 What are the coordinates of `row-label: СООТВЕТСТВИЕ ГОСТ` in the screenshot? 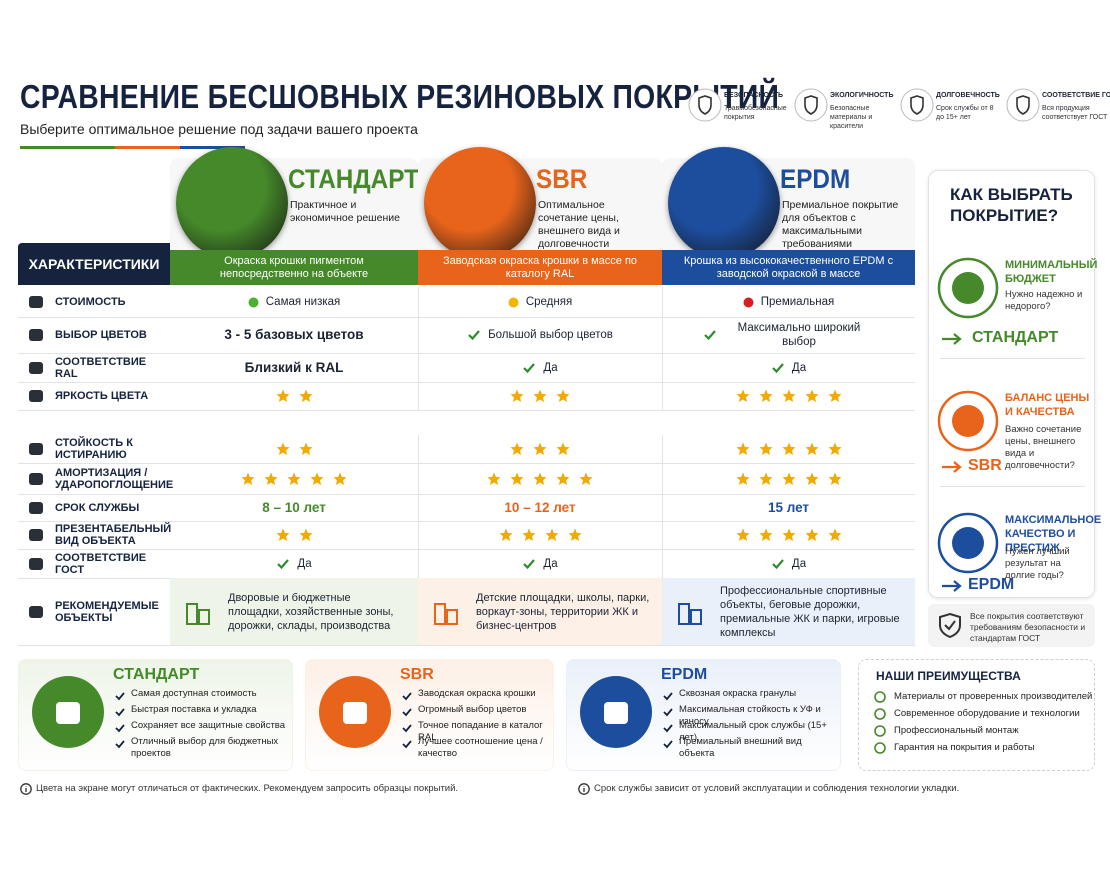 It's located at (101, 563).